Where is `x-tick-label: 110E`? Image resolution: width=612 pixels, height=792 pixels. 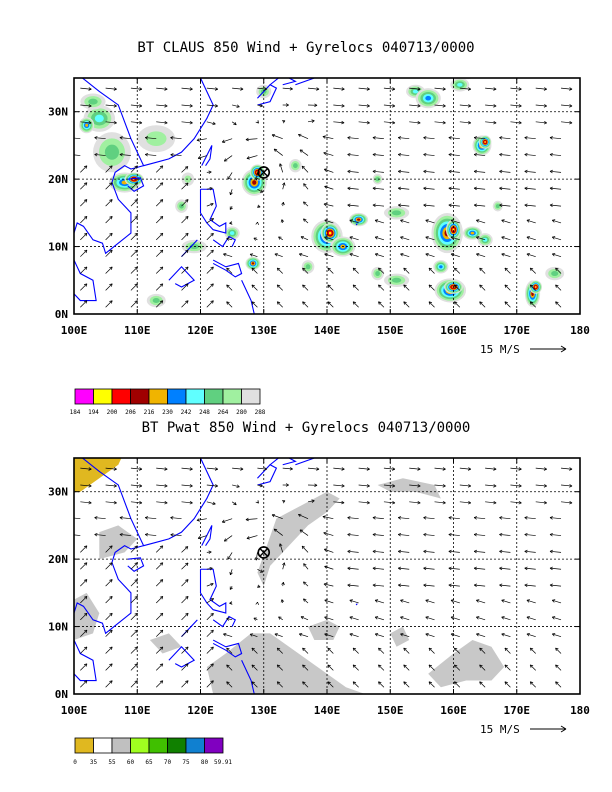
x-tick-label: 110E is located at coordinates (137, 330).